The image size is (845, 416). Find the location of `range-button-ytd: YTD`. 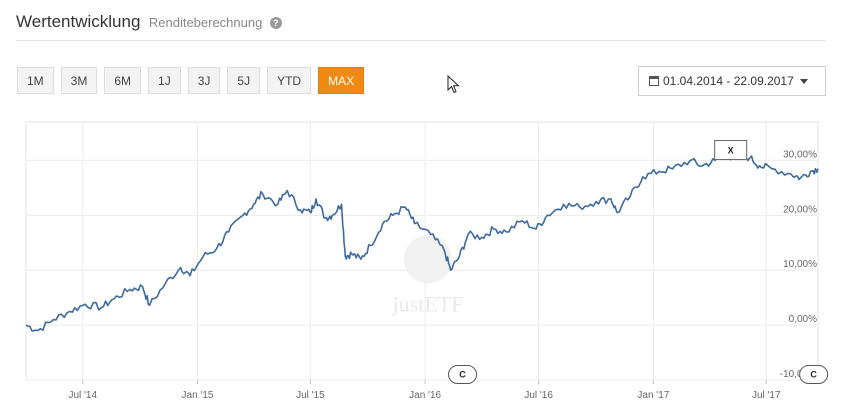

range-button-ytd: YTD is located at coordinates (289, 80).